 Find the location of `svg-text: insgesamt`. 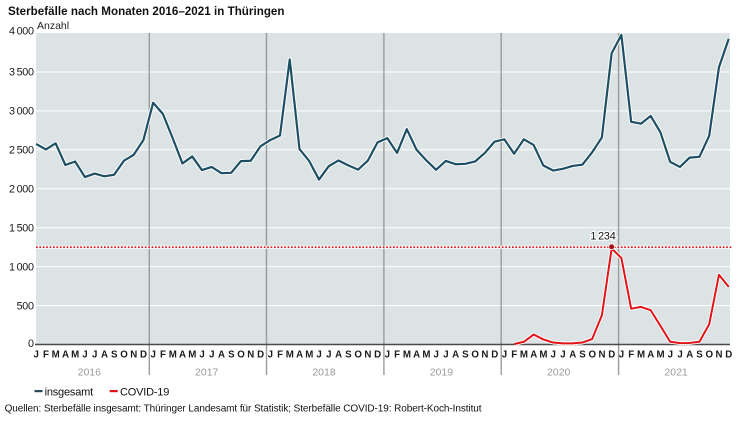

svg-text: insgesamt is located at coordinates (69, 392).